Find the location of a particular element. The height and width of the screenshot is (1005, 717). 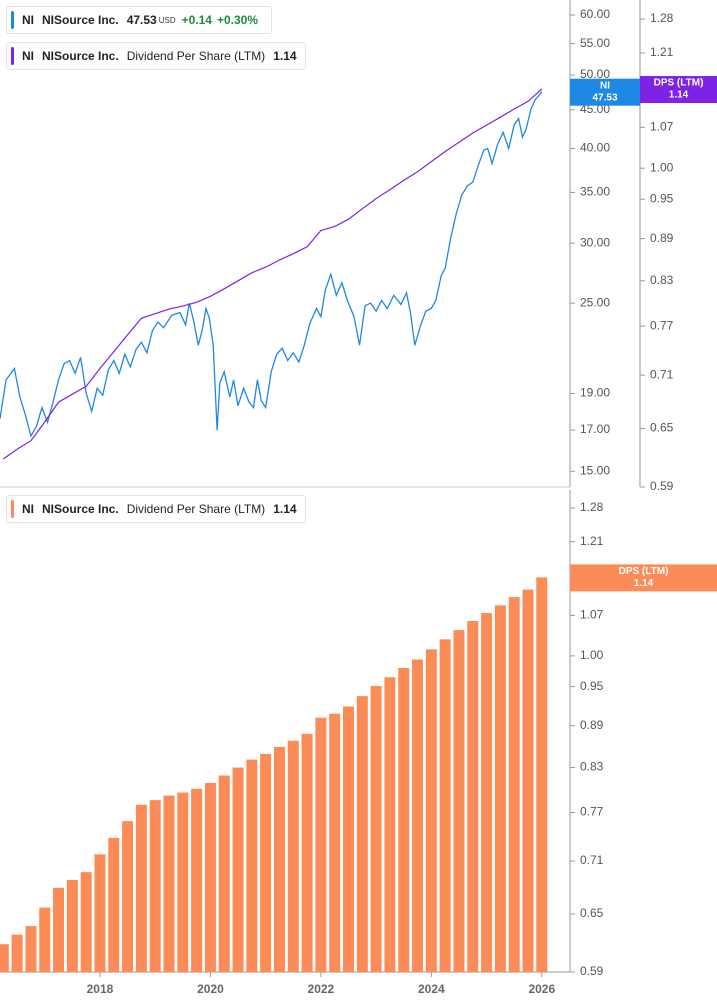

y-tick-label: 25.00 is located at coordinates (595, 302).